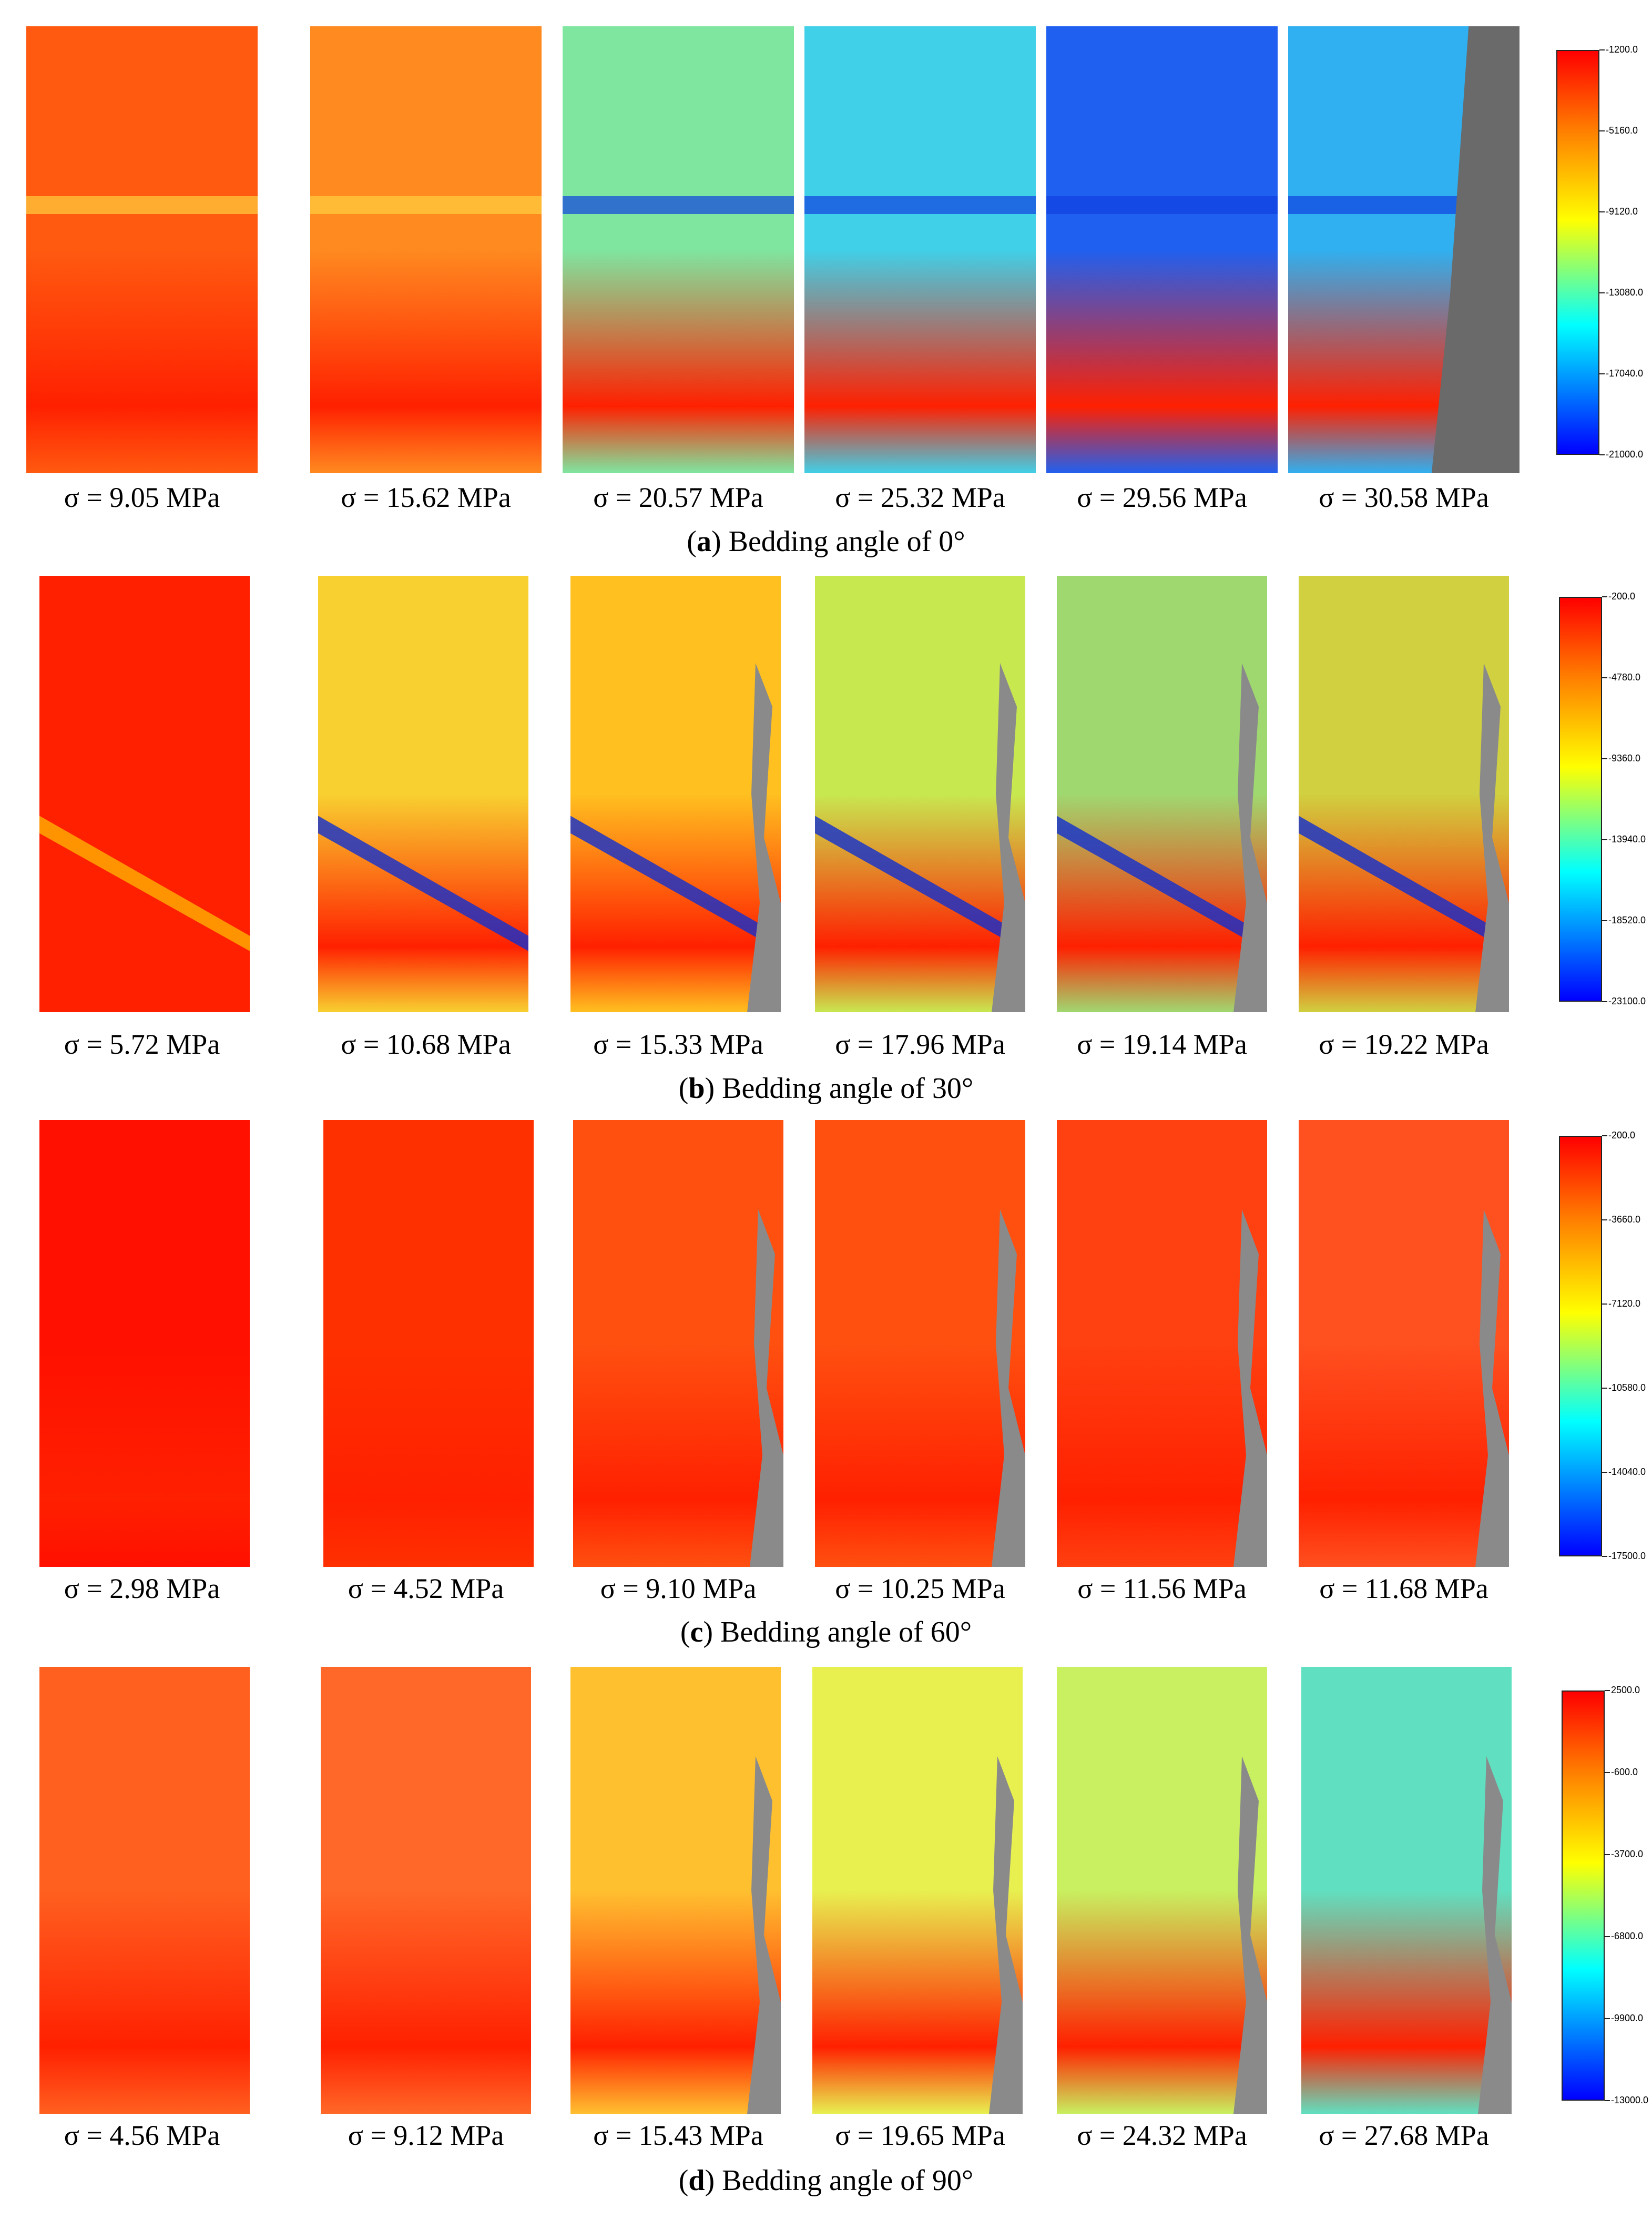 The height and width of the screenshot is (2220, 1652). What do you see at coordinates (426, 1588) in the screenshot?
I see `stress-label-c-2: σ = 4.52 MPa` at bounding box center [426, 1588].